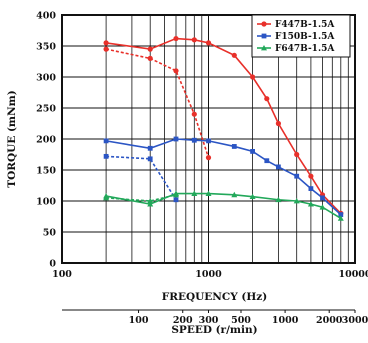 The width and height of the screenshot is (368, 343). Describe the element at coordinates (355, 320) in the screenshot. I see `speed-tick-label: 3000` at that location.